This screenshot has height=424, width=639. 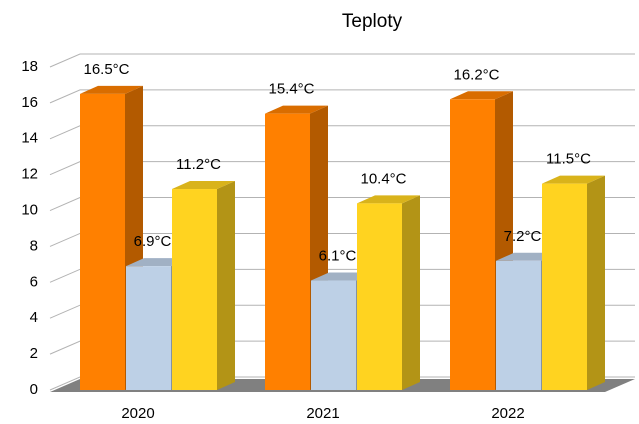 What do you see at coordinates (338, 256) in the screenshot?
I see `data-label: 6.1°C` at bounding box center [338, 256].